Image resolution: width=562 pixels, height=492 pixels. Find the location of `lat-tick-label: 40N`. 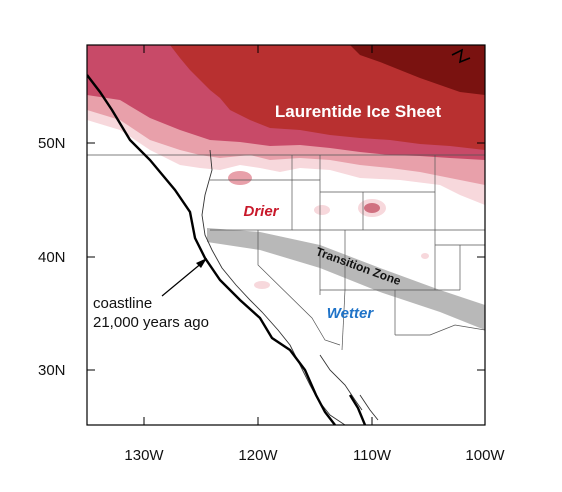

lat-tick-label: 40N is located at coordinates (52, 257).